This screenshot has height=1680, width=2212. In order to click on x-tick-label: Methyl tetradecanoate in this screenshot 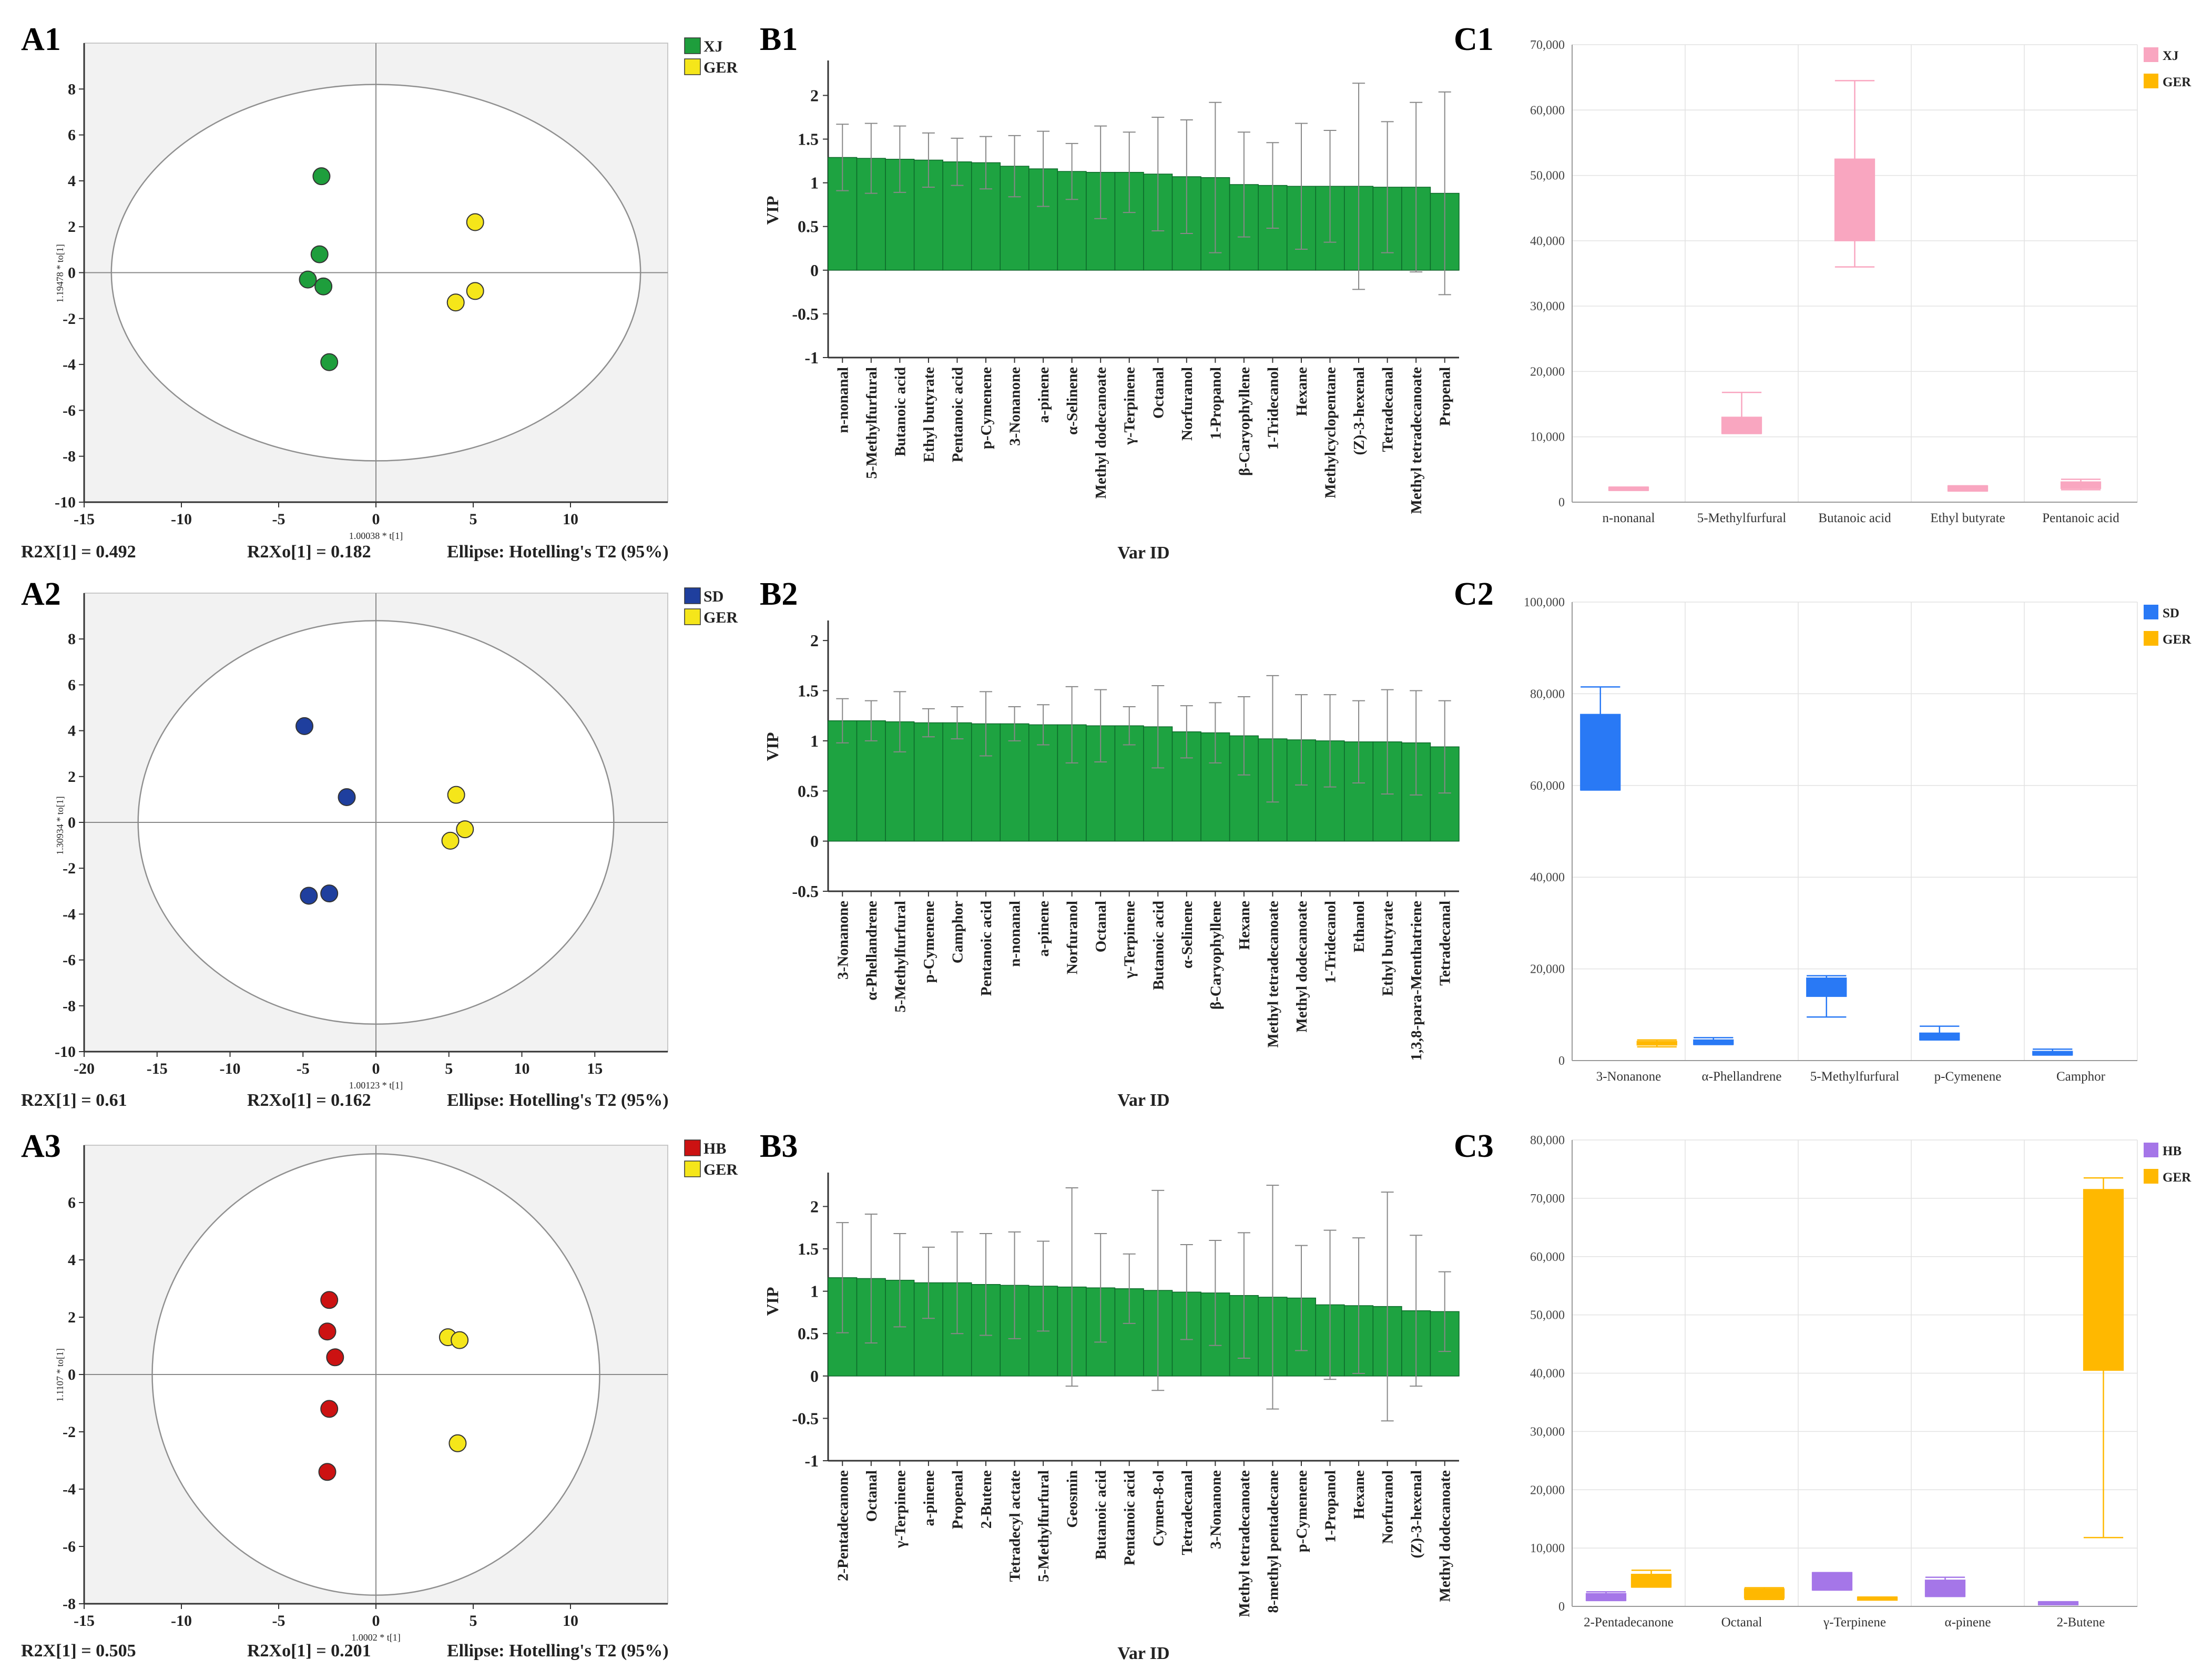, I will do `click(1244, 1544)`.